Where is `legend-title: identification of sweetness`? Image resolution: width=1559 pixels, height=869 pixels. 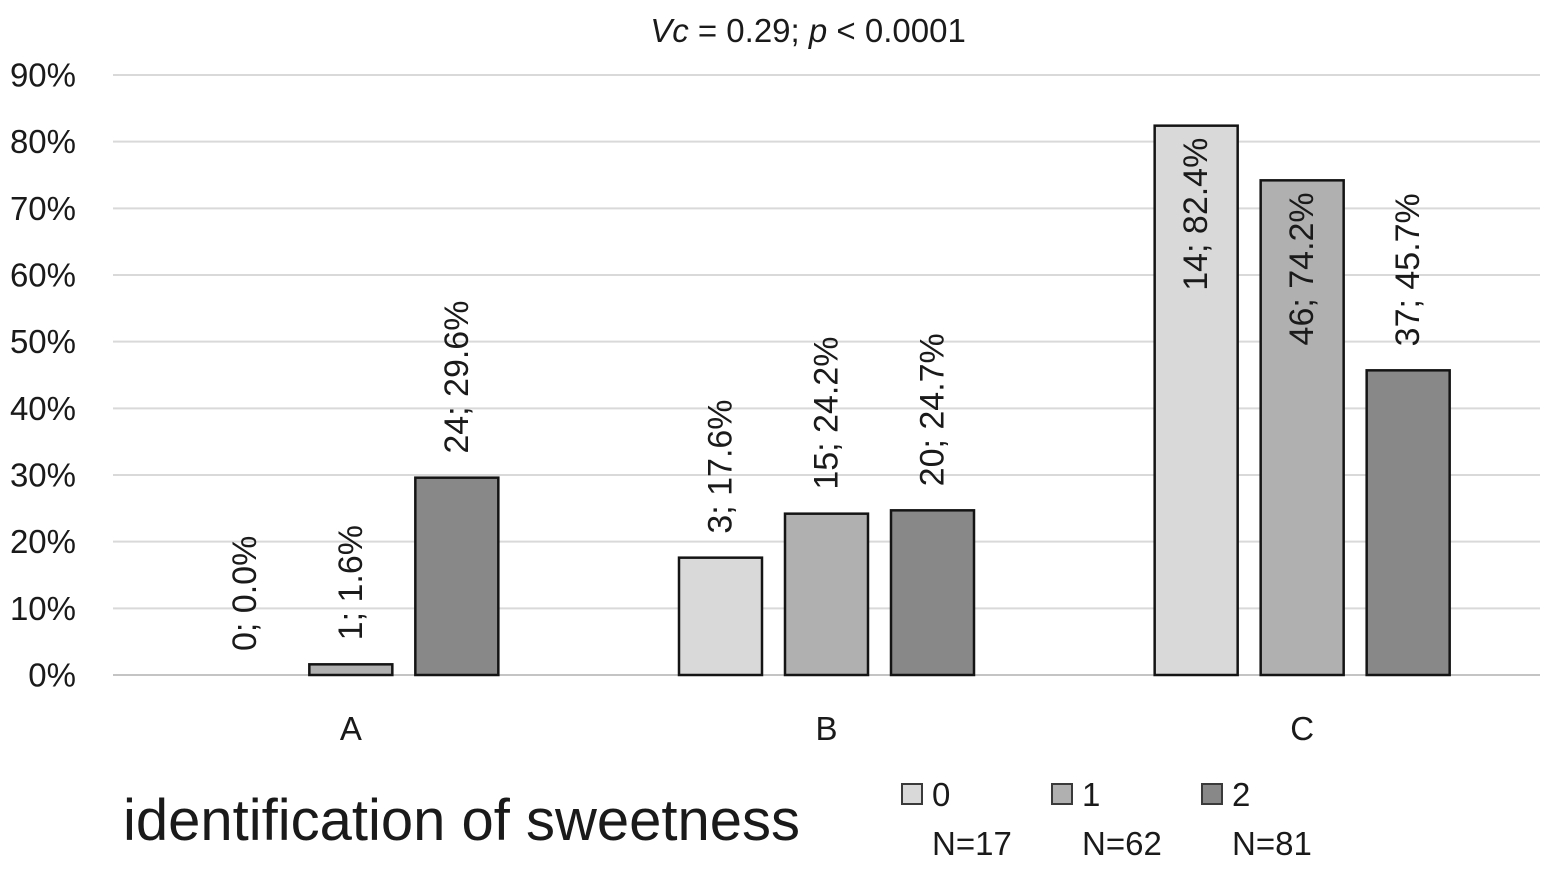 legend-title: identification of sweetness is located at coordinates (461, 820).